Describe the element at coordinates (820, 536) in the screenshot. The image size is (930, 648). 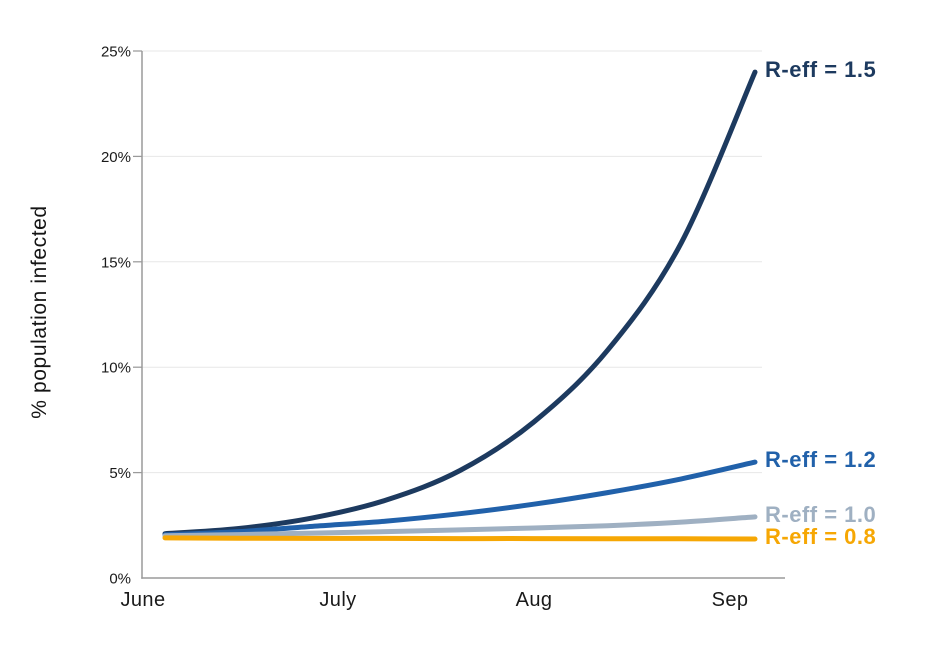
I see `series-label-r-eff-0.8: R-eff = 0.8` at that location.